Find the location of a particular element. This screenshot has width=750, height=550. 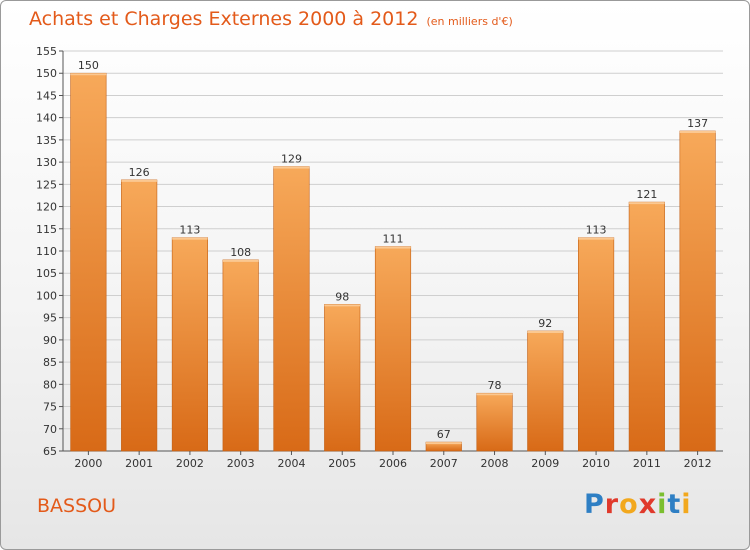

data-label: 92 is located at coordinates (545, 323).